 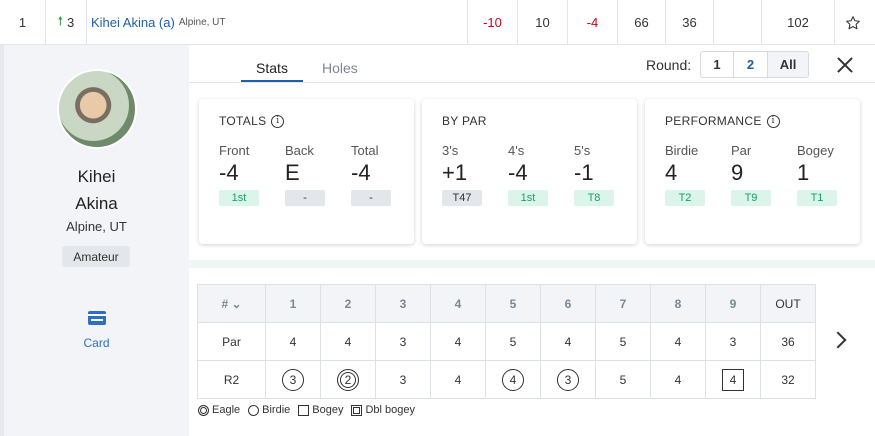 What do you see at coordinates (202, 22) in the screenshot?
I see `player-location: Alpine, UT` at bounding box center [202, 22].